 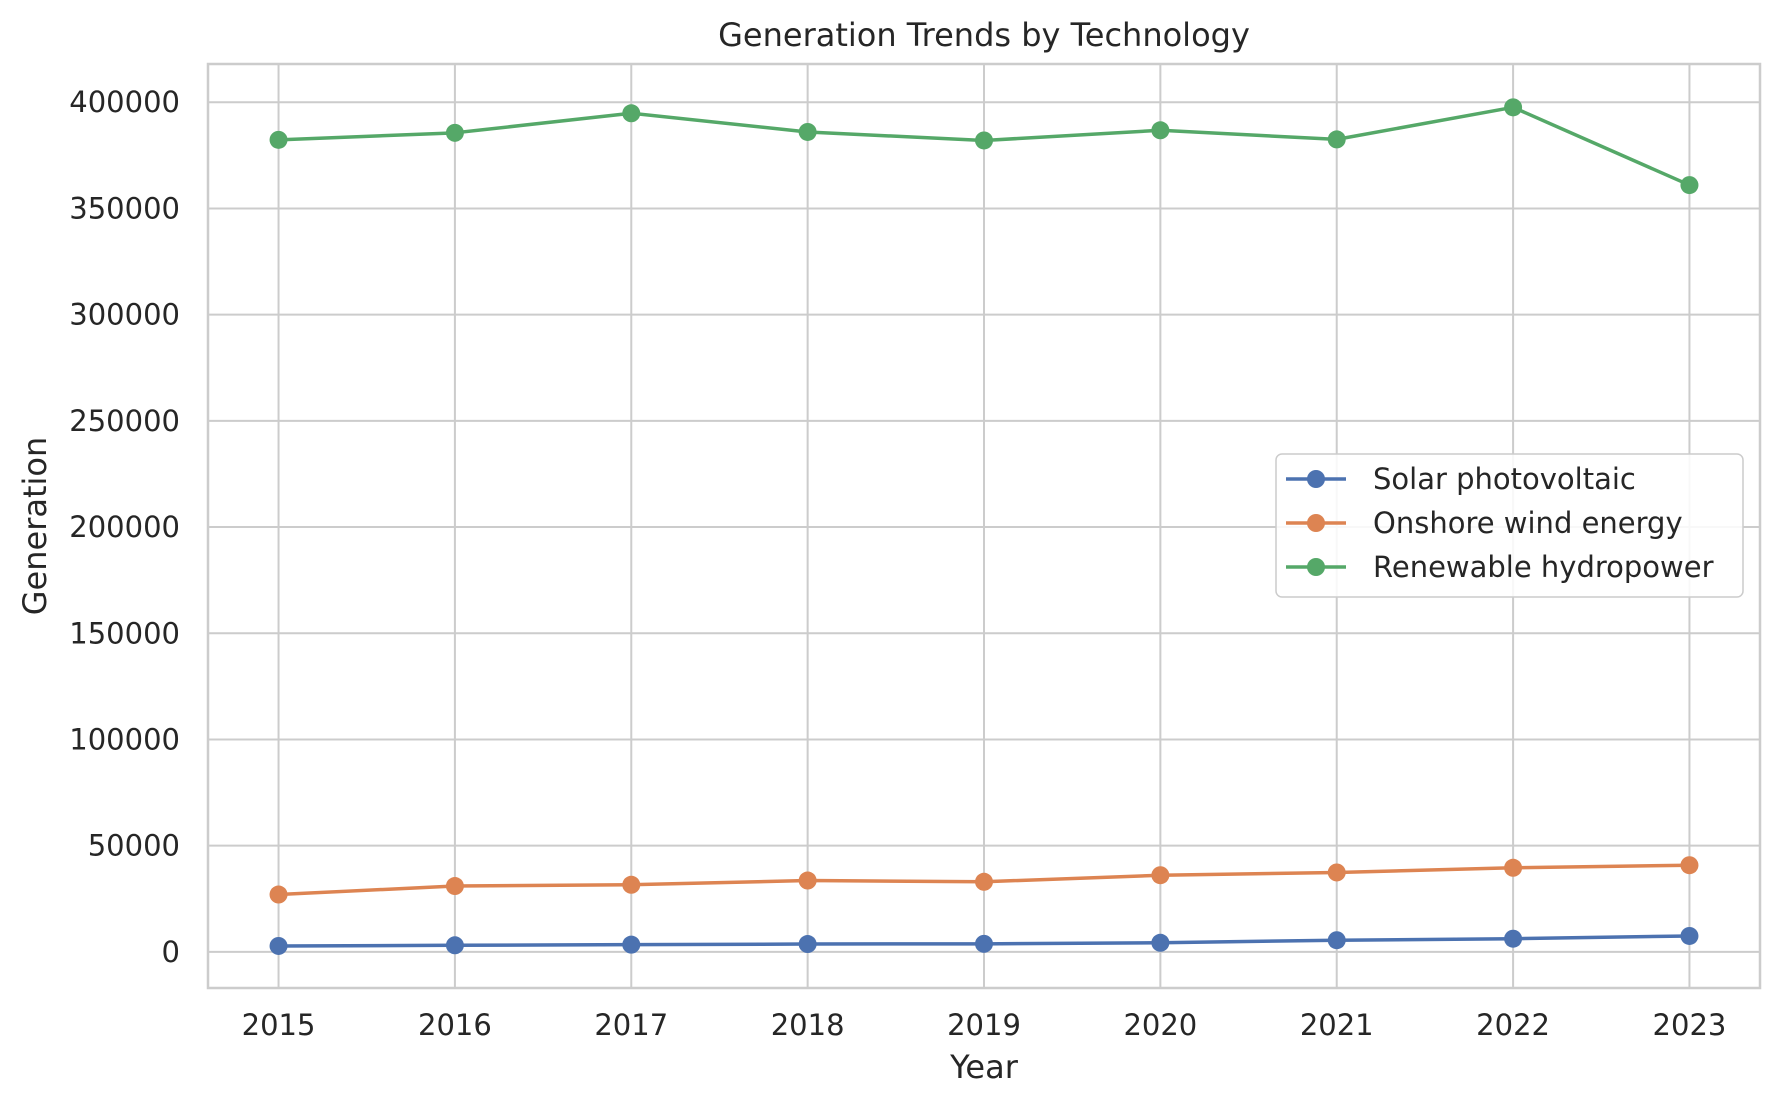 I want to click on x-tick-label: 2017, so click(x=631, y=1025).